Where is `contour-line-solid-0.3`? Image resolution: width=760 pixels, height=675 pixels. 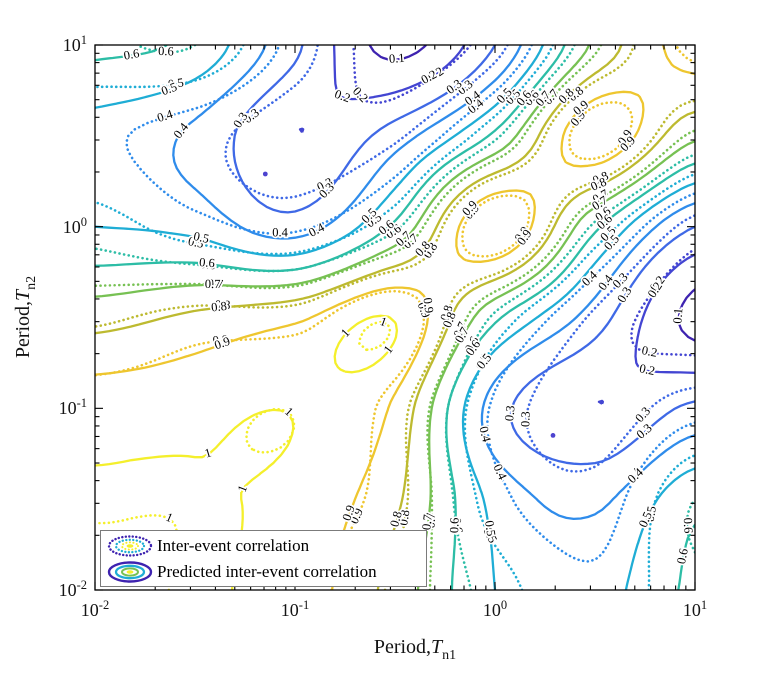 contour-line-solid-0.3 is located at coordinates (364, 129).